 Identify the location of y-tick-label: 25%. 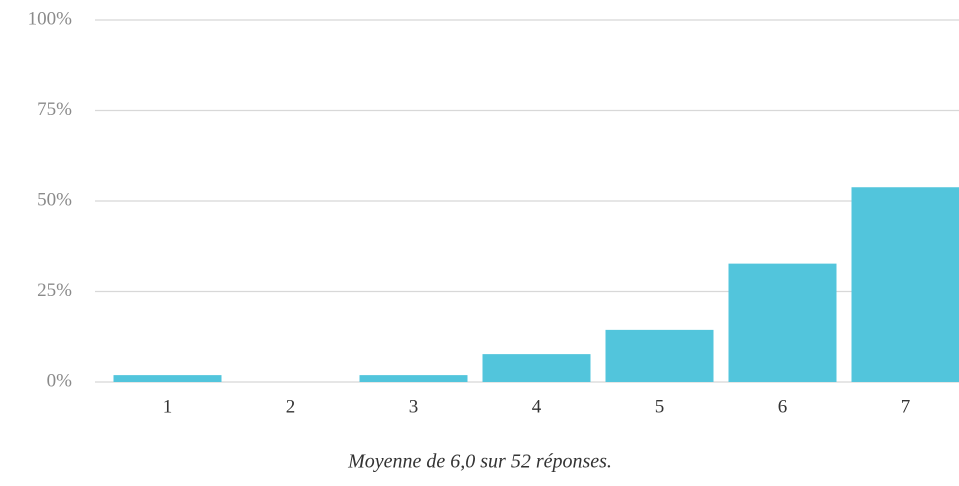
(54, 290).